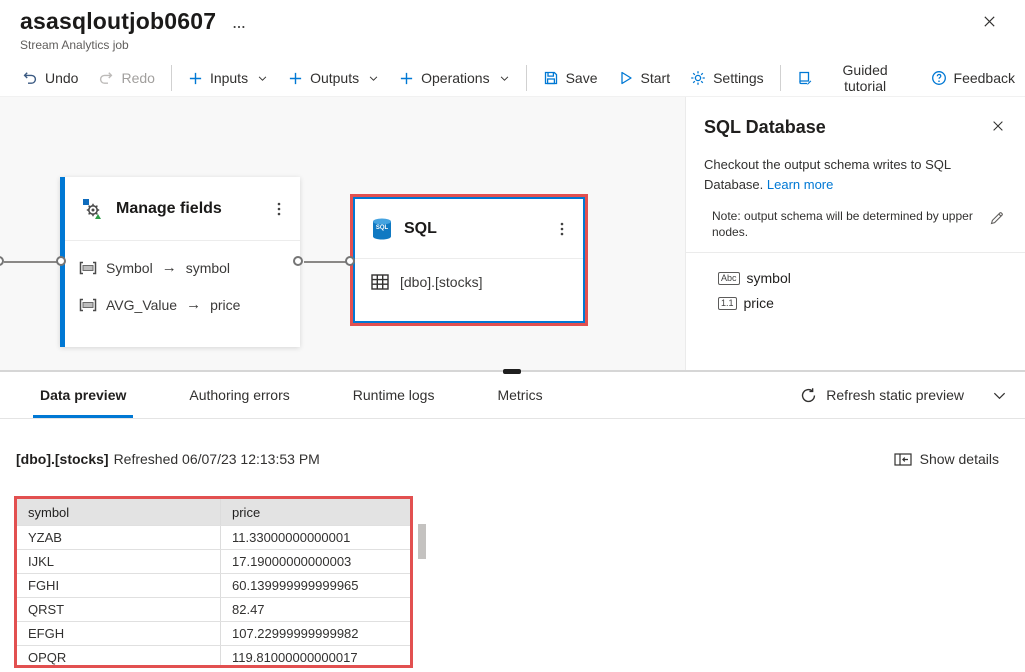  I want to click on gear-icon, so click(698, 78).